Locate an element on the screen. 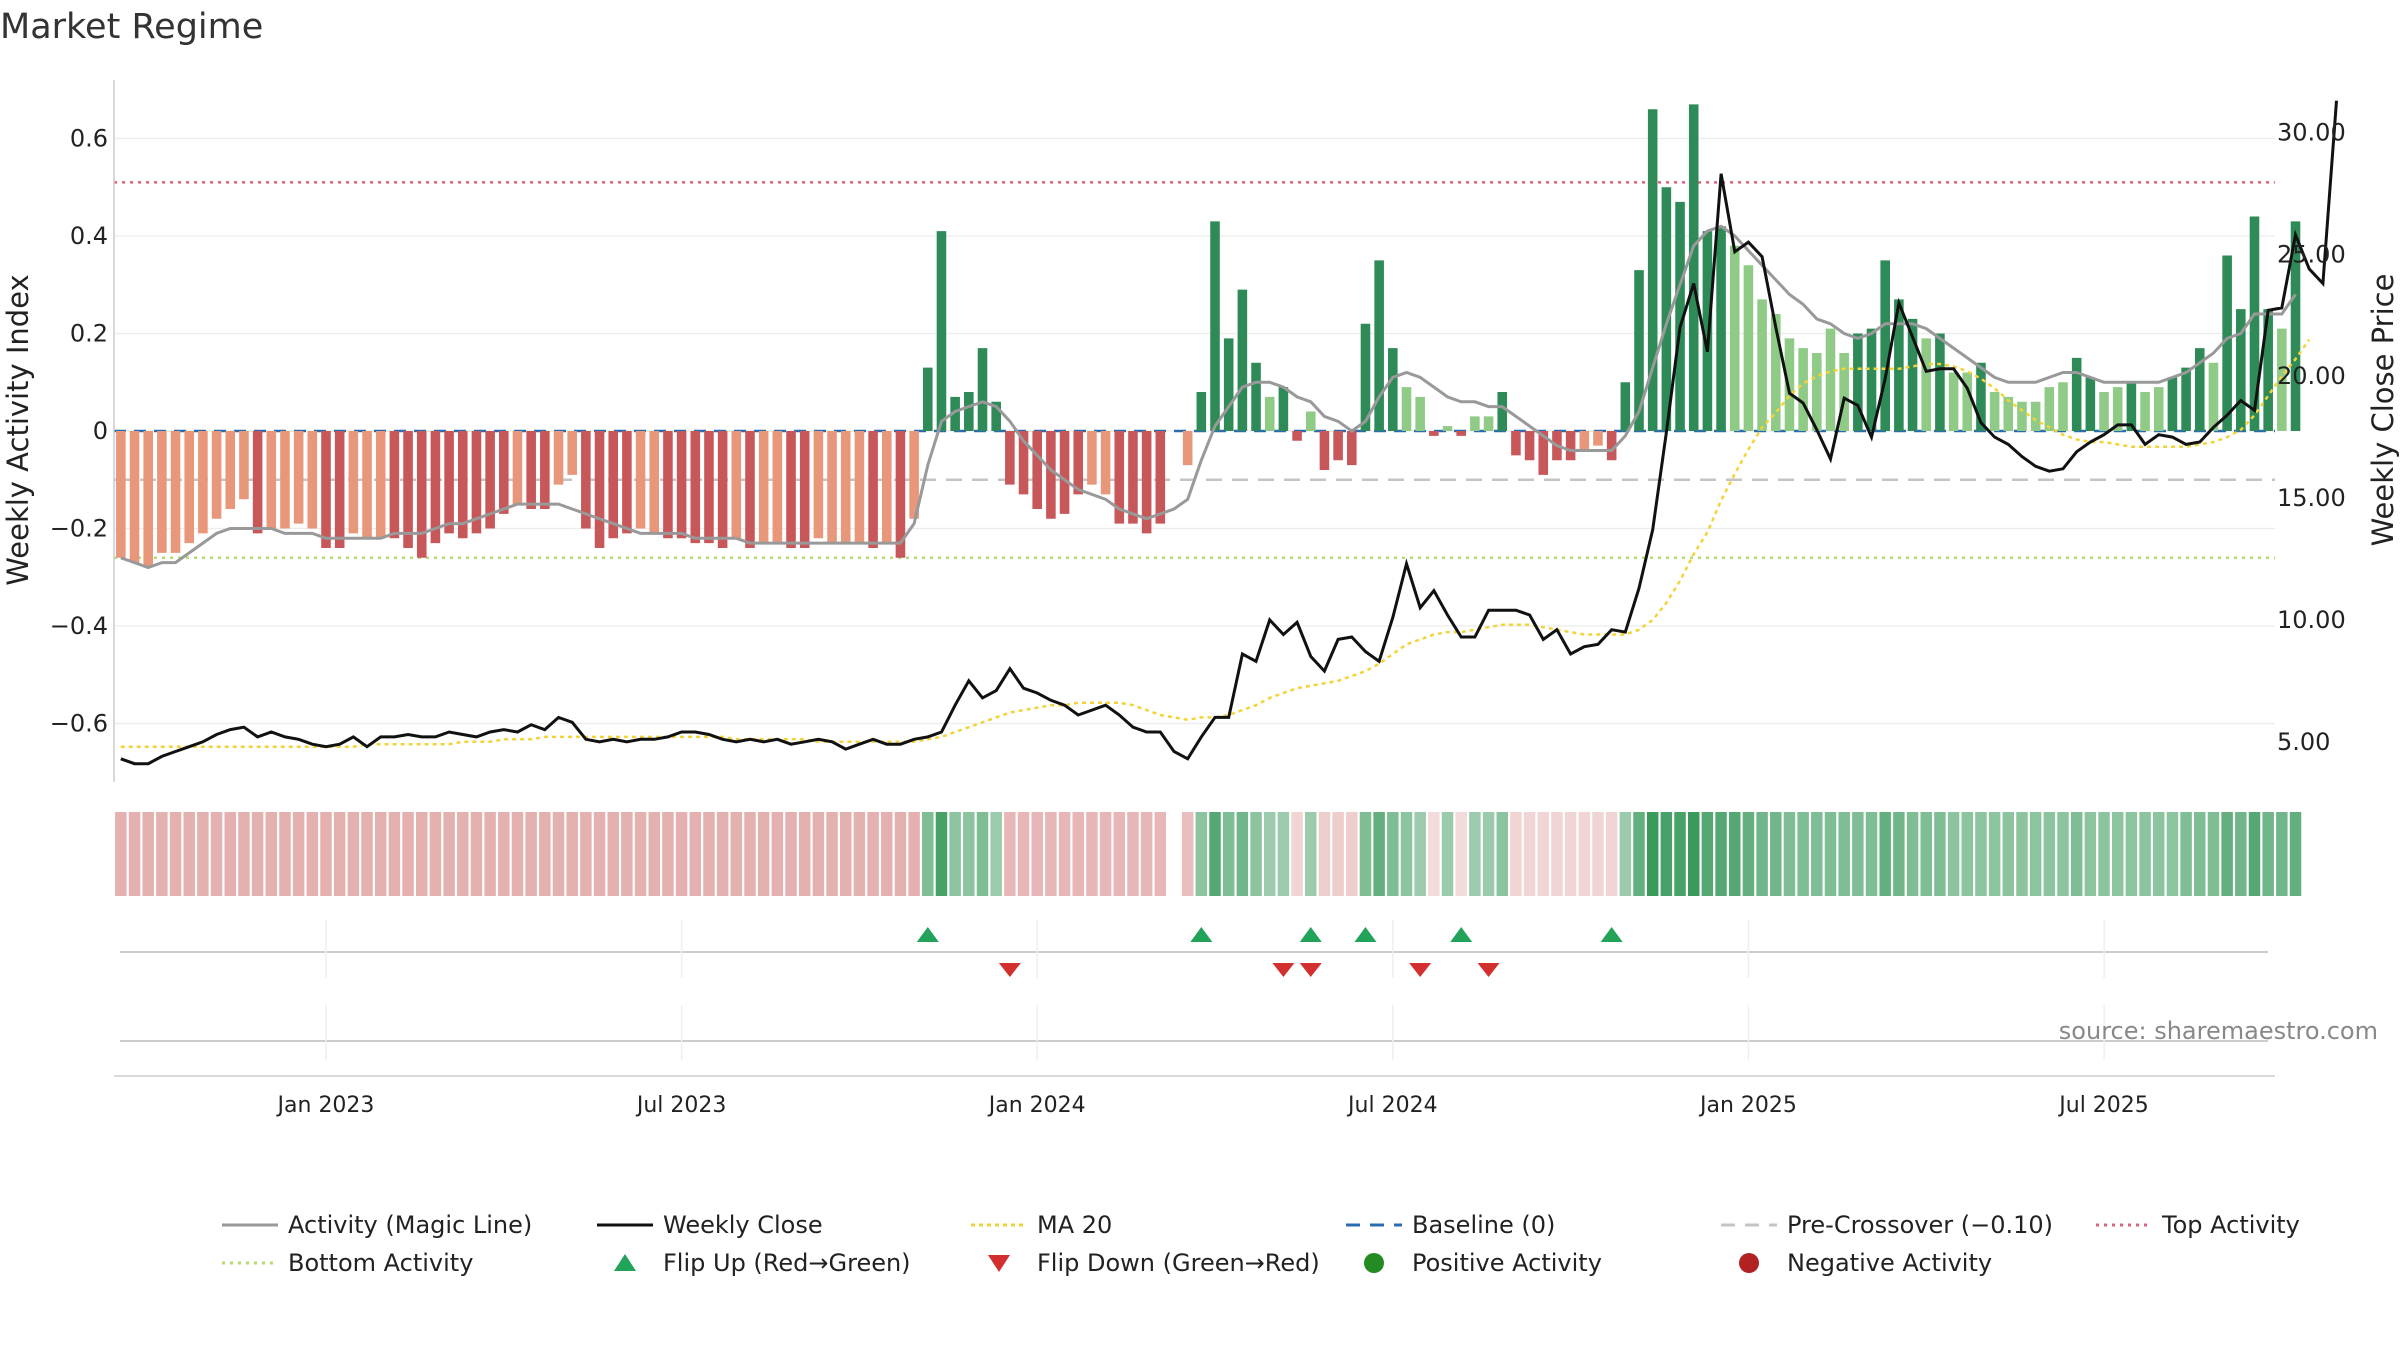  left-tick-label: −0.2 is located at coordinates (79, 529).